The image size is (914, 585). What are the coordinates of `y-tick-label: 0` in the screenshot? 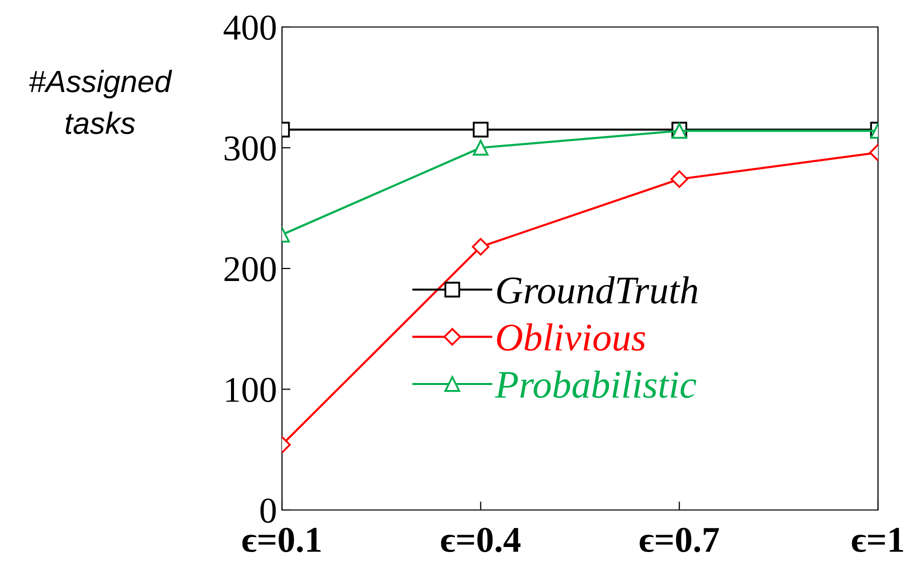 It's located at (268, 510).